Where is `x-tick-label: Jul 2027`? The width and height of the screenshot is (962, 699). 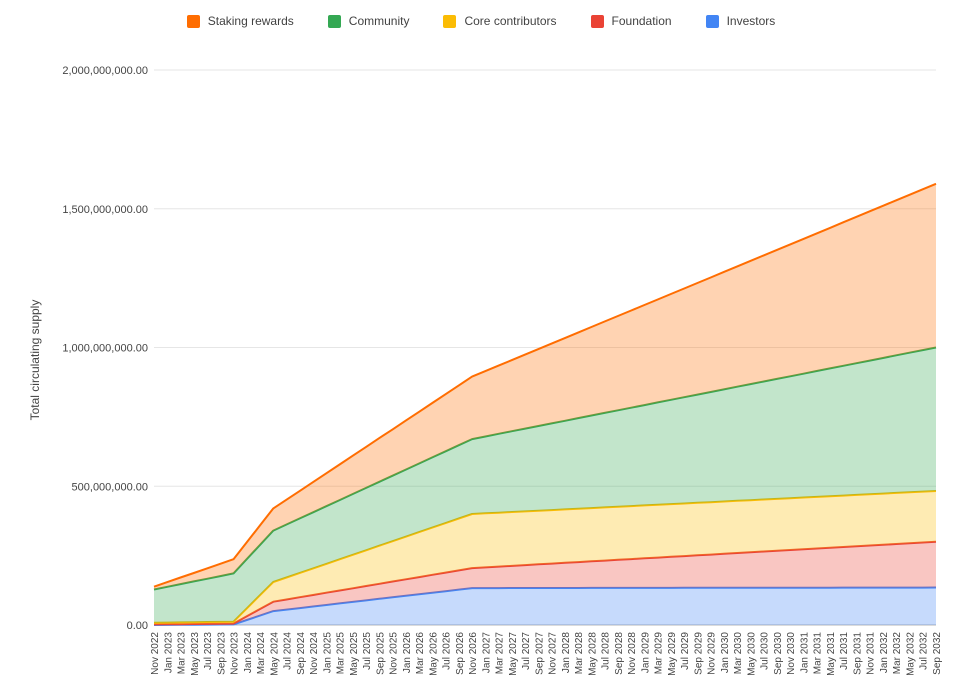
x-tick-label: Jul 2027 is located at coordinates (526, 651).